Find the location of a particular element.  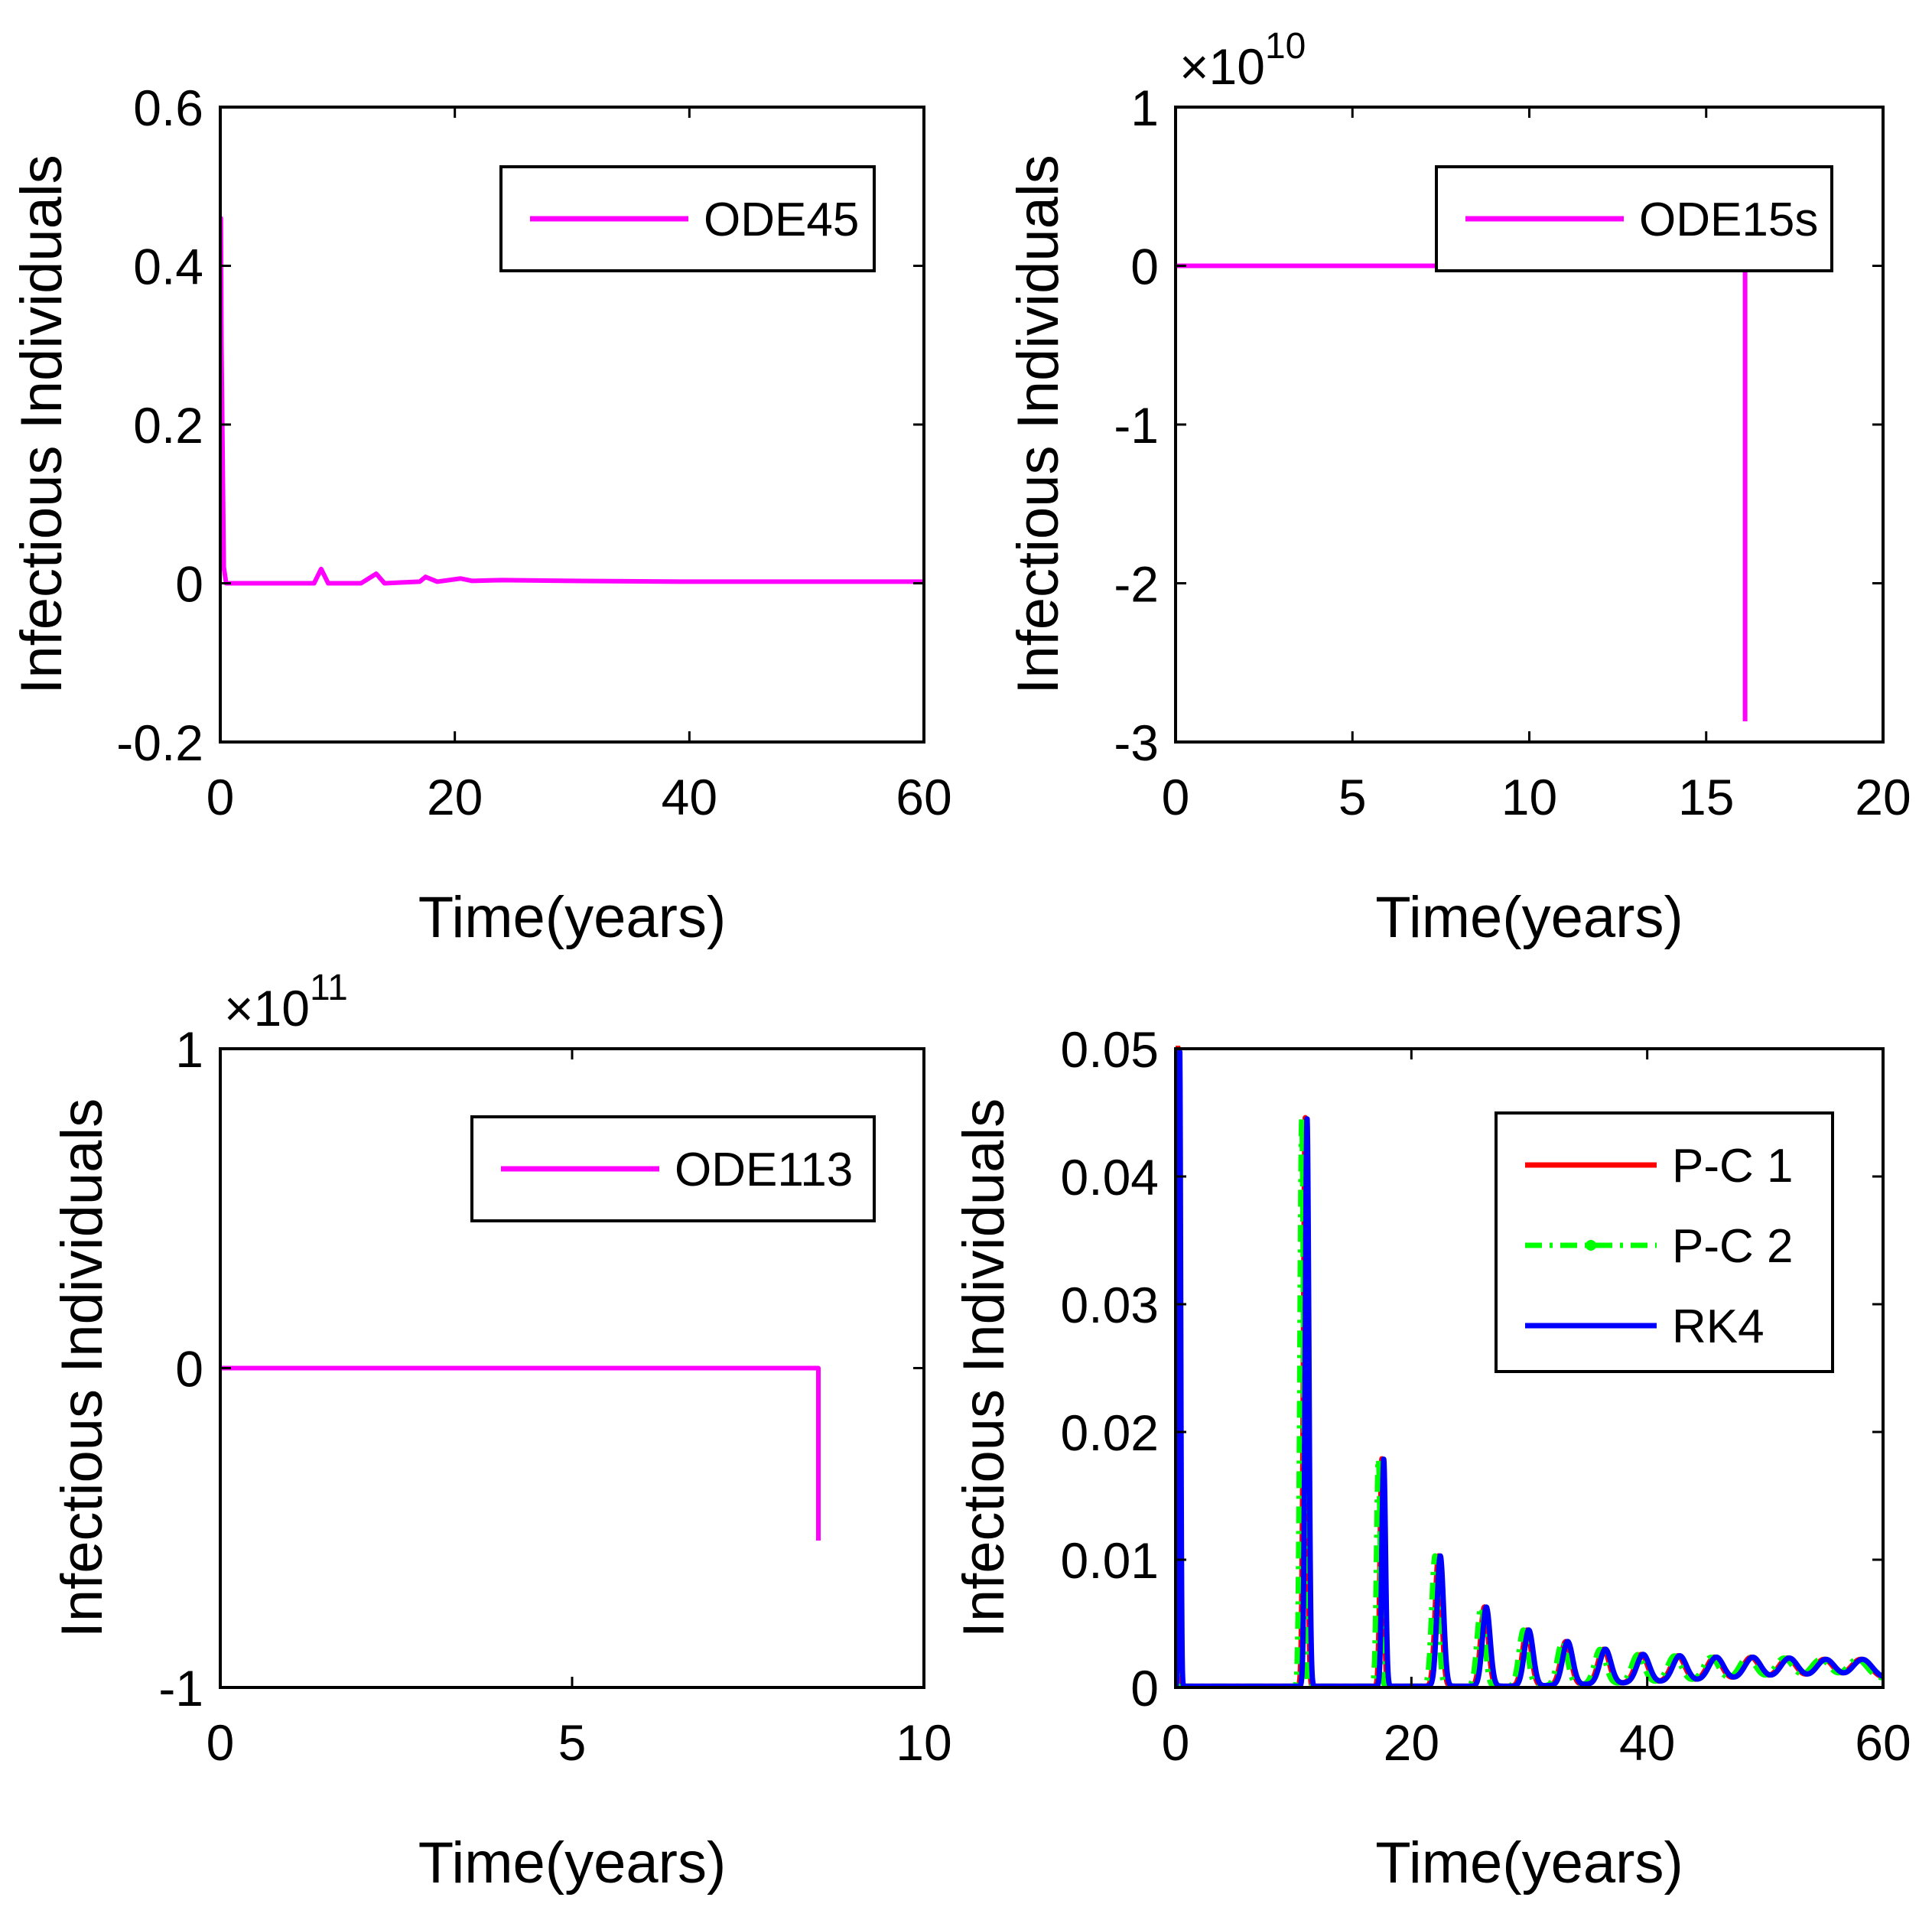

x-tick-label: 15 is located at coordinates (1706, 797).